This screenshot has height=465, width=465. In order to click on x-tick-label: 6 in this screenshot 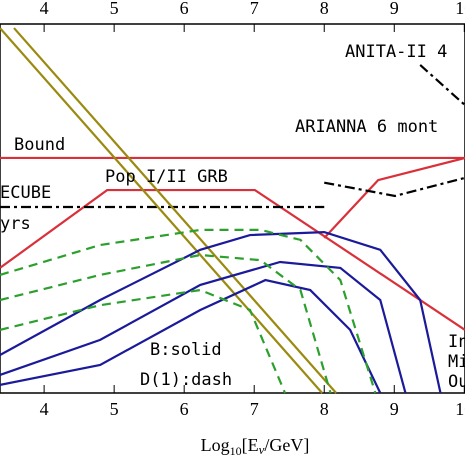, I will do `click(184, 409)`.